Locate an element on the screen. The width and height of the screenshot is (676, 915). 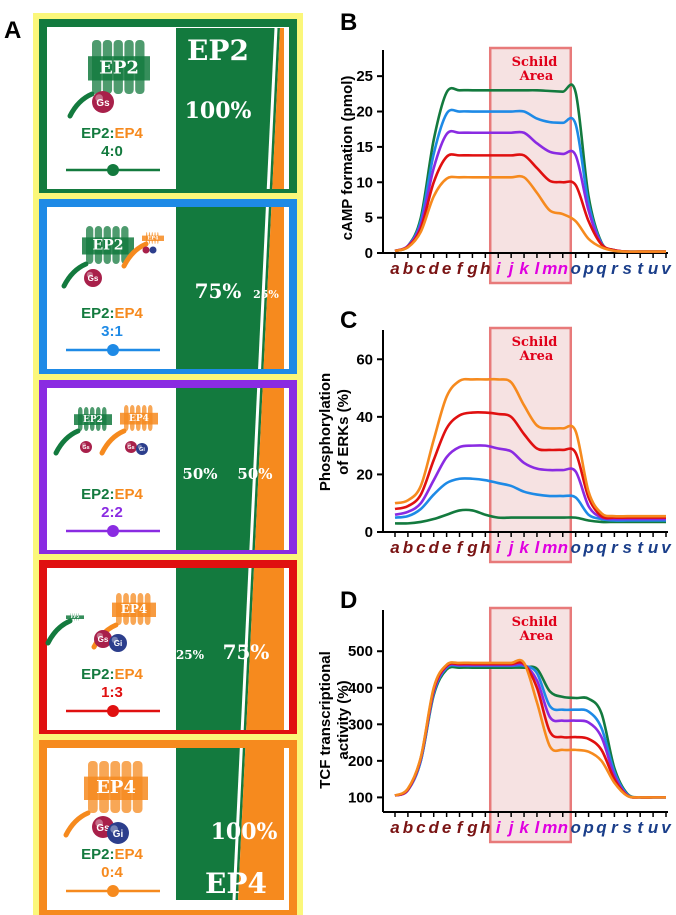
x-tick-label: u is located at coordinates (653, 547).